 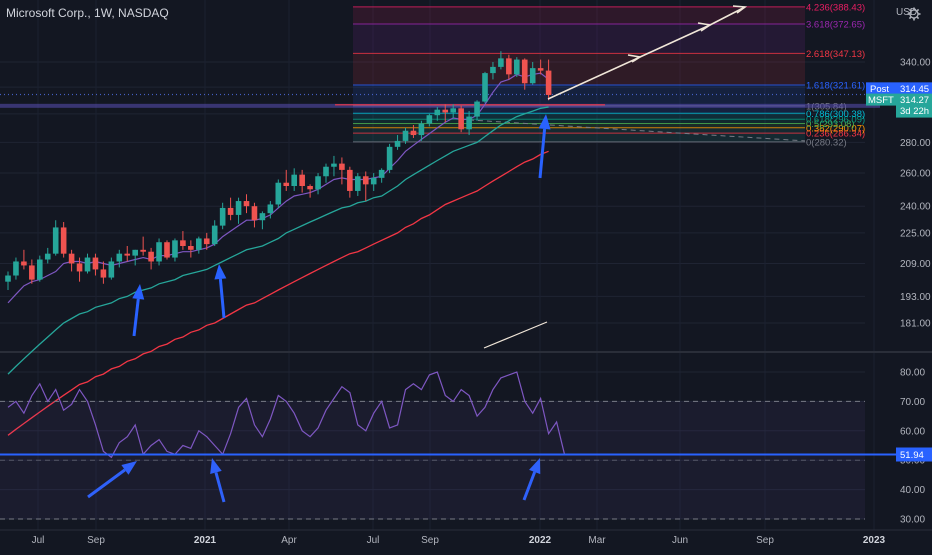 I want to click on fib-level-label: 0(280.32), so click(x=826, y=142).